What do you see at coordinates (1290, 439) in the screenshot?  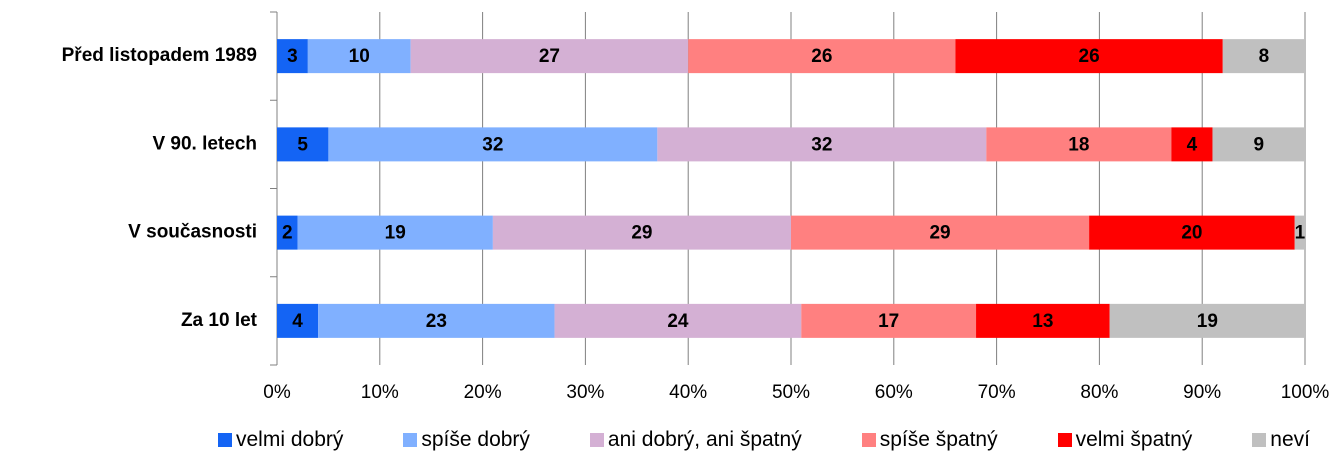 I see `legend-label: neví` at bounding box center [1290, 439].